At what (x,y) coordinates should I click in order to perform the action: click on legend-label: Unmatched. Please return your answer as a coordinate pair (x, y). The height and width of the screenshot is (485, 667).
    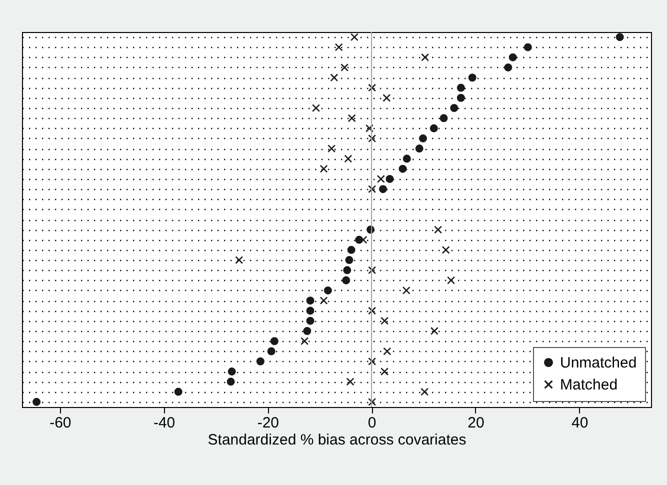
    Looking at the image, I should click on (598, 363).